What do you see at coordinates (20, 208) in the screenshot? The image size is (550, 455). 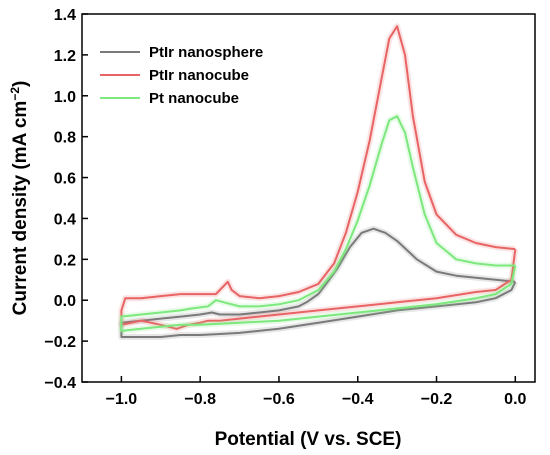 I see `y-axis-title-main: Current density (mA cm` at bounding box center [20, 208].